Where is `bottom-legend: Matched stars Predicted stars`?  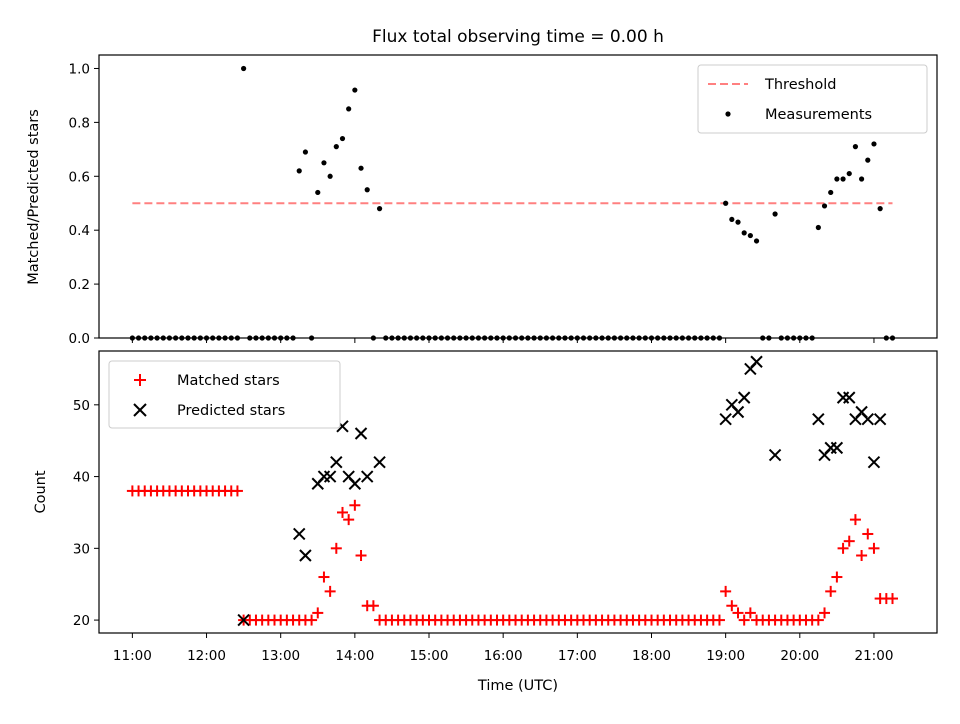
bottom-legend: Matched stars Predicted stars is located at coordinates (224, 394).